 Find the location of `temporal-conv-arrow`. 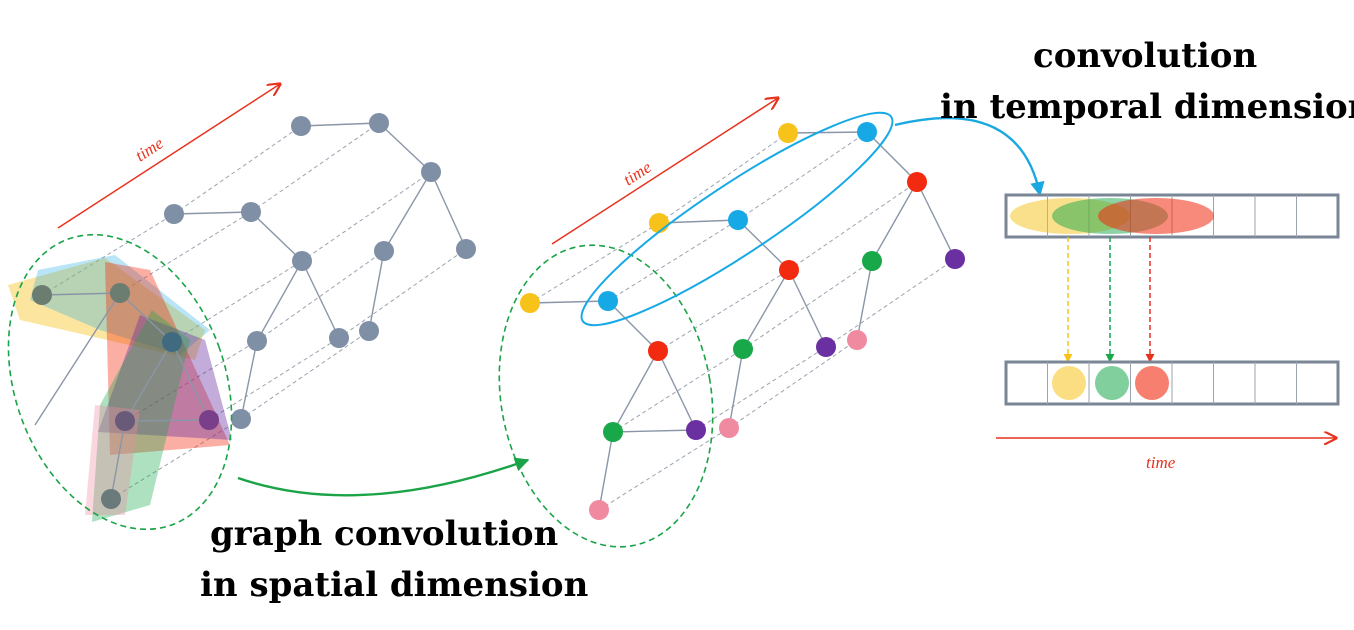

temporal-conv-arrow is located at coordinates (969, 157).